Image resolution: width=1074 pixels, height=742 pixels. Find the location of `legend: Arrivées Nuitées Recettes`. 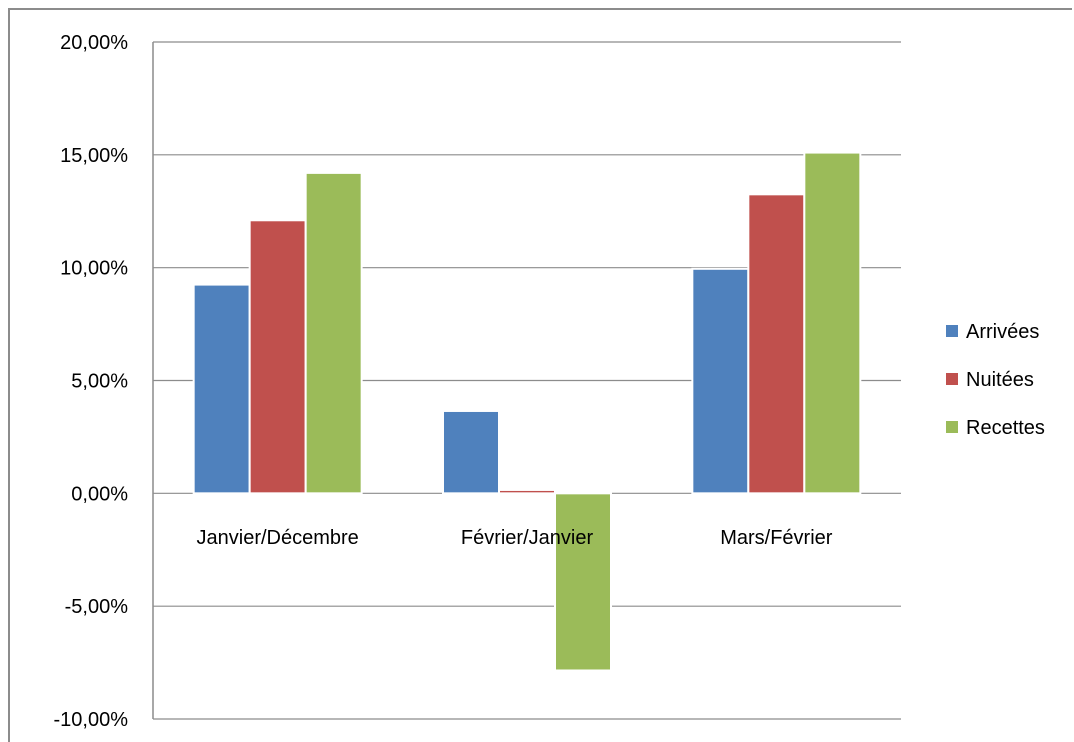

legend: Arrivées Nuitées Recettes is located at coordinates (995, 380).